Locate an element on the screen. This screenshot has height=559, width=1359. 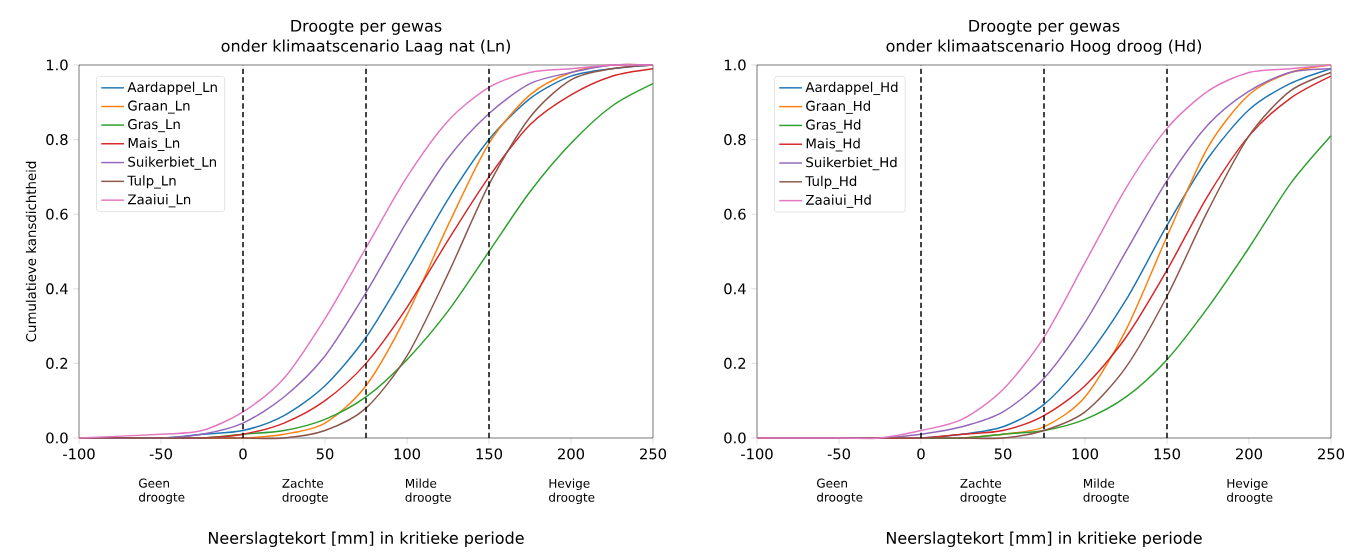
legend-label: Mais_Hd is located at coordinates (833, 145).